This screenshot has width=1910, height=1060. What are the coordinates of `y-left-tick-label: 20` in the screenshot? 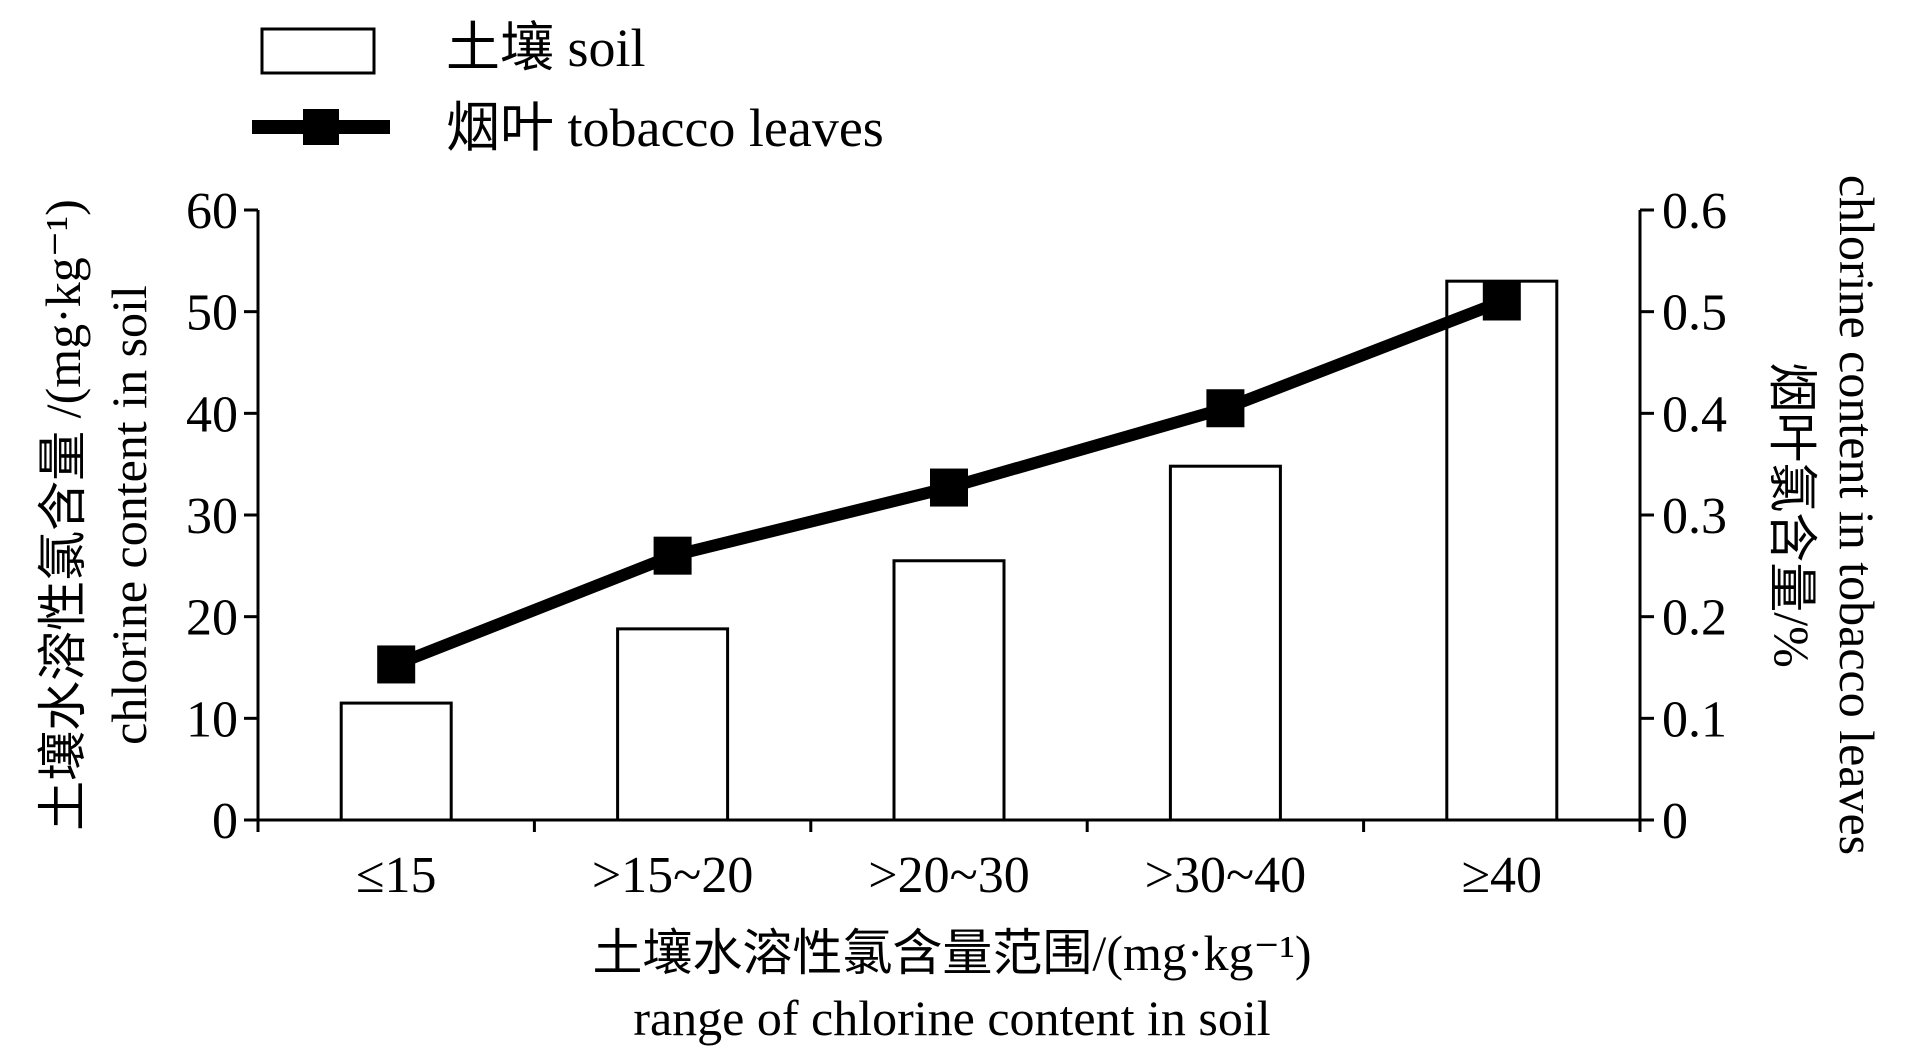 It's located at (212, 618).